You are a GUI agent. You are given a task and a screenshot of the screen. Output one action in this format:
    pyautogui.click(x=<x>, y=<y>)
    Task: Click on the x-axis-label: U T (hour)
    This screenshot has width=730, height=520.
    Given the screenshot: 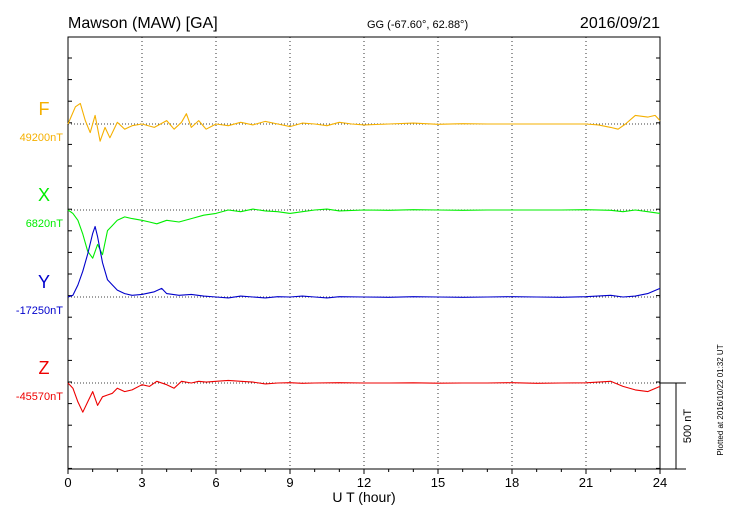 What is the action you would take?
    pyautogui.click(x=363, y=497)
    